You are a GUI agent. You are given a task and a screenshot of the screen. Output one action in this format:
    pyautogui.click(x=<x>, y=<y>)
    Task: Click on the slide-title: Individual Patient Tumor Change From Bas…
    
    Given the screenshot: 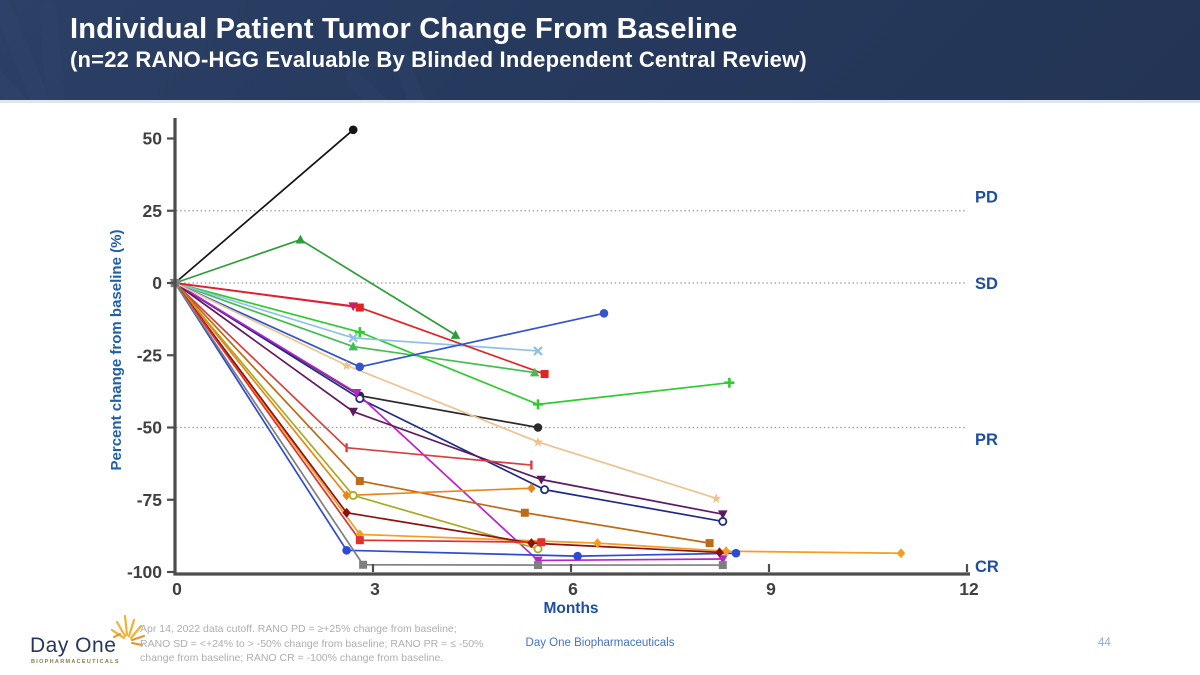 What is the action you would take?
    pyautogui.click(x=404, y=29)
    